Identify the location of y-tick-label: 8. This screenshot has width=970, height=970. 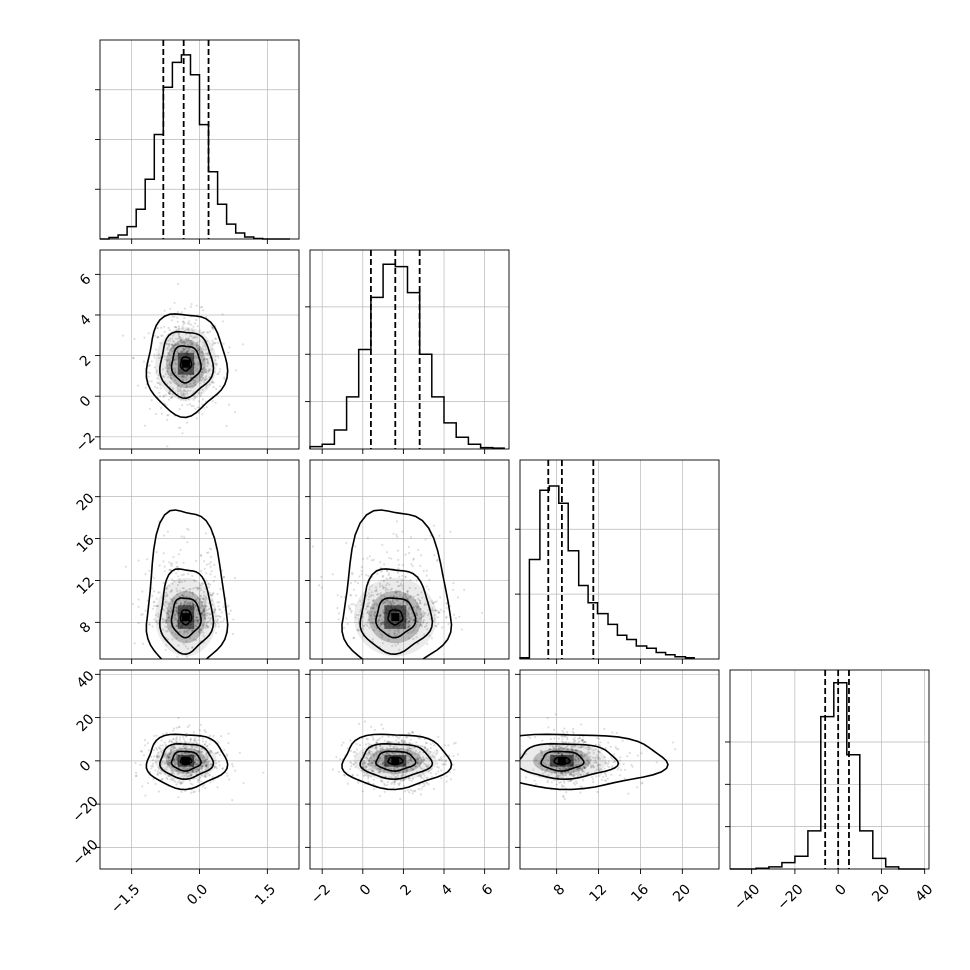
(86, 628).